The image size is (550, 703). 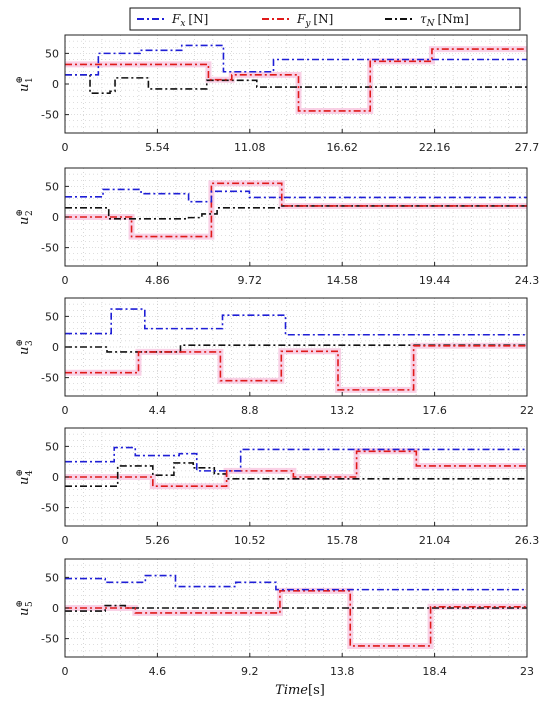 What do you see at coordinates (157, 147) in the screenshot?
I see `x-tick-label: 5.54` at bounding box center [157, 147].